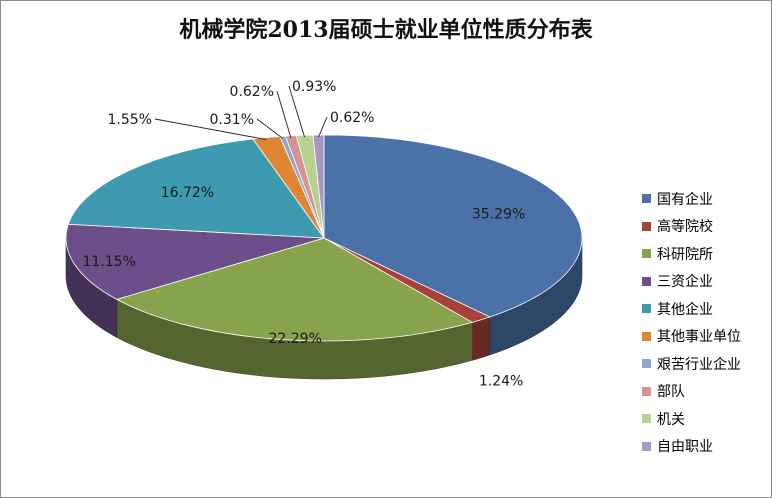 The height and width of the screenshot is (498, 772). What do you see at coordinates (498, 215) in the screenshot?
I see `data-label-1: 35.29%` at bounding box center [498, 215].